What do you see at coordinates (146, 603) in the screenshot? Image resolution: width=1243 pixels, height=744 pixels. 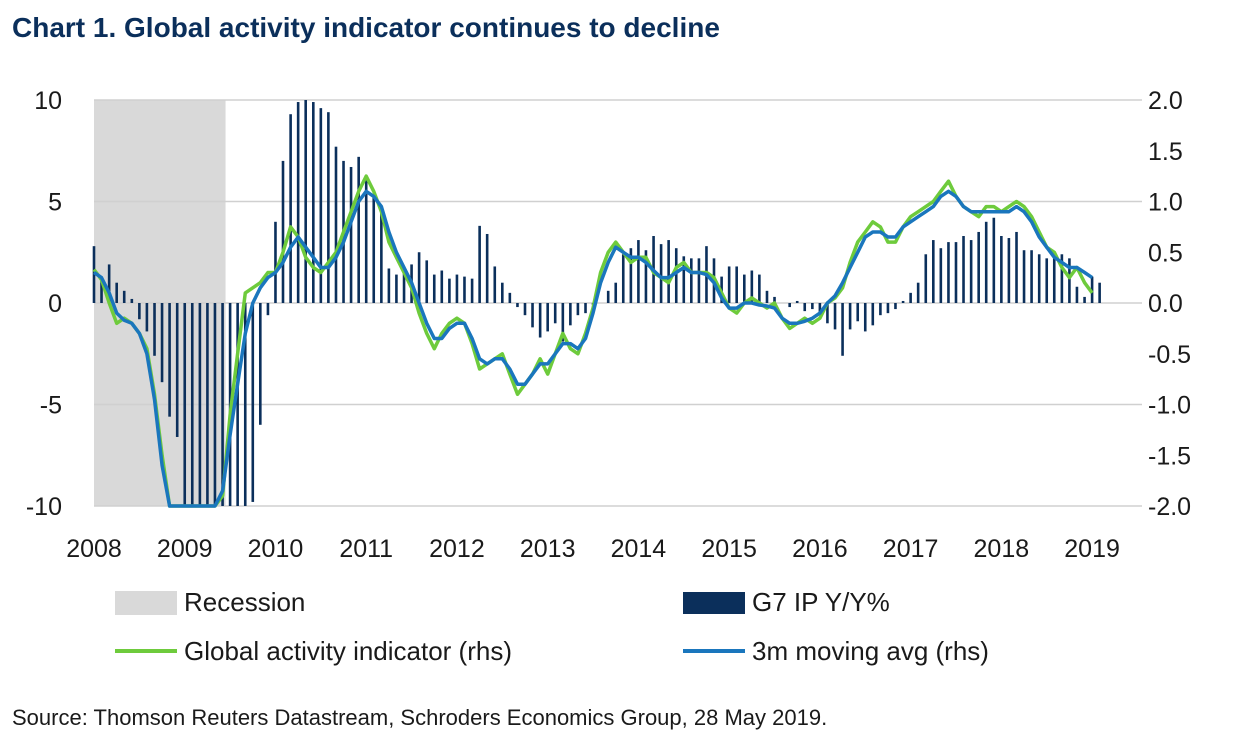 I see `legend-swatch-recession` at bounding box center [146, 603].